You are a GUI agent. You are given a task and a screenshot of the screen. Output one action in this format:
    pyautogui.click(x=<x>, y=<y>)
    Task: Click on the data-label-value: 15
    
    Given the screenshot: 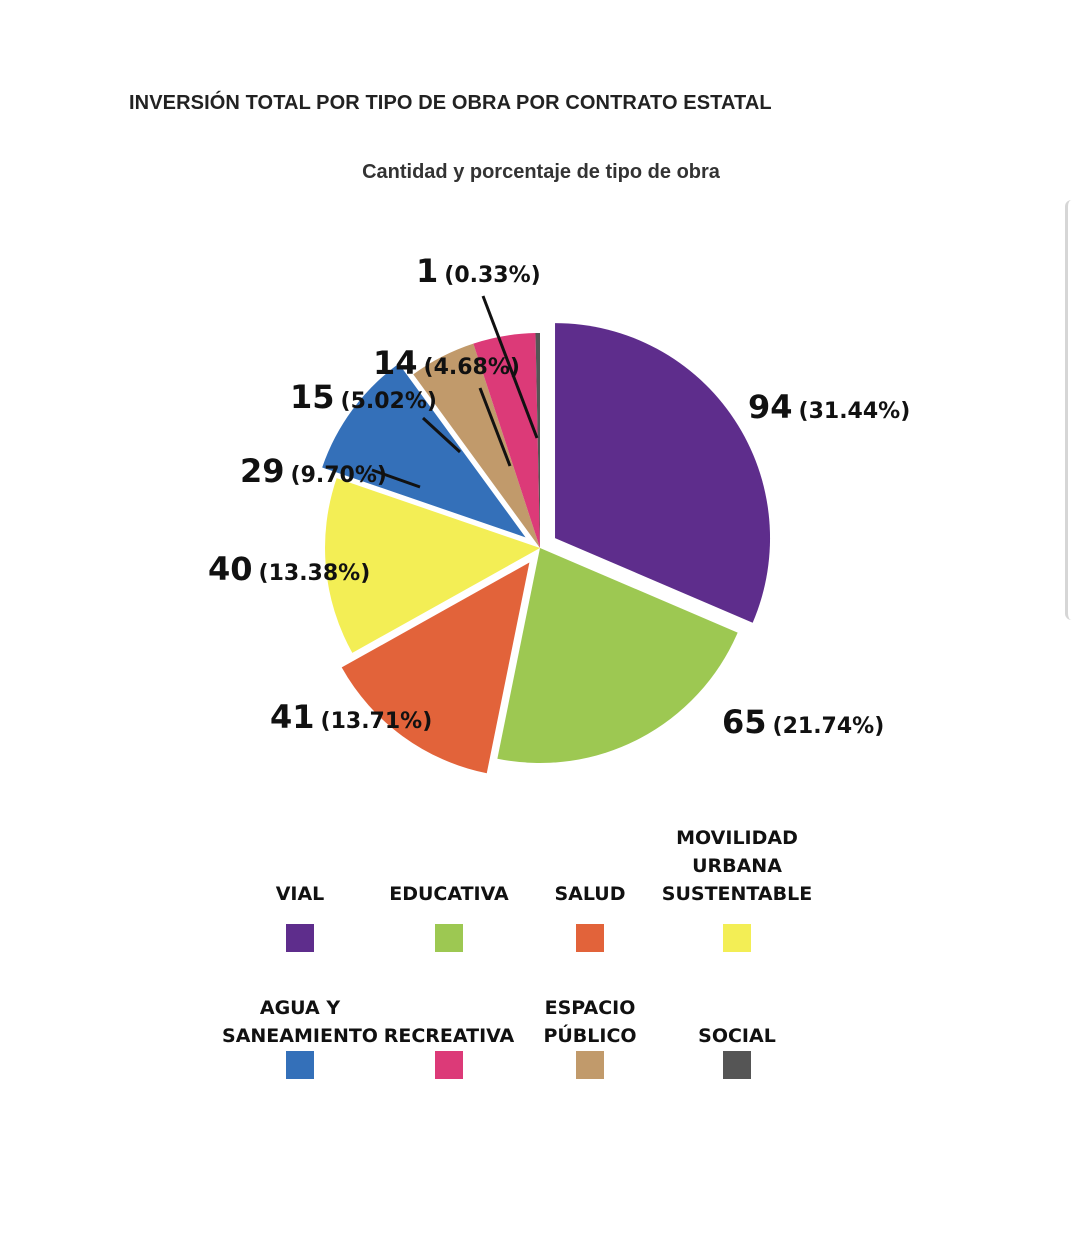 What is the action you would take?
    pyautogui.click(x=312, y=397)
    